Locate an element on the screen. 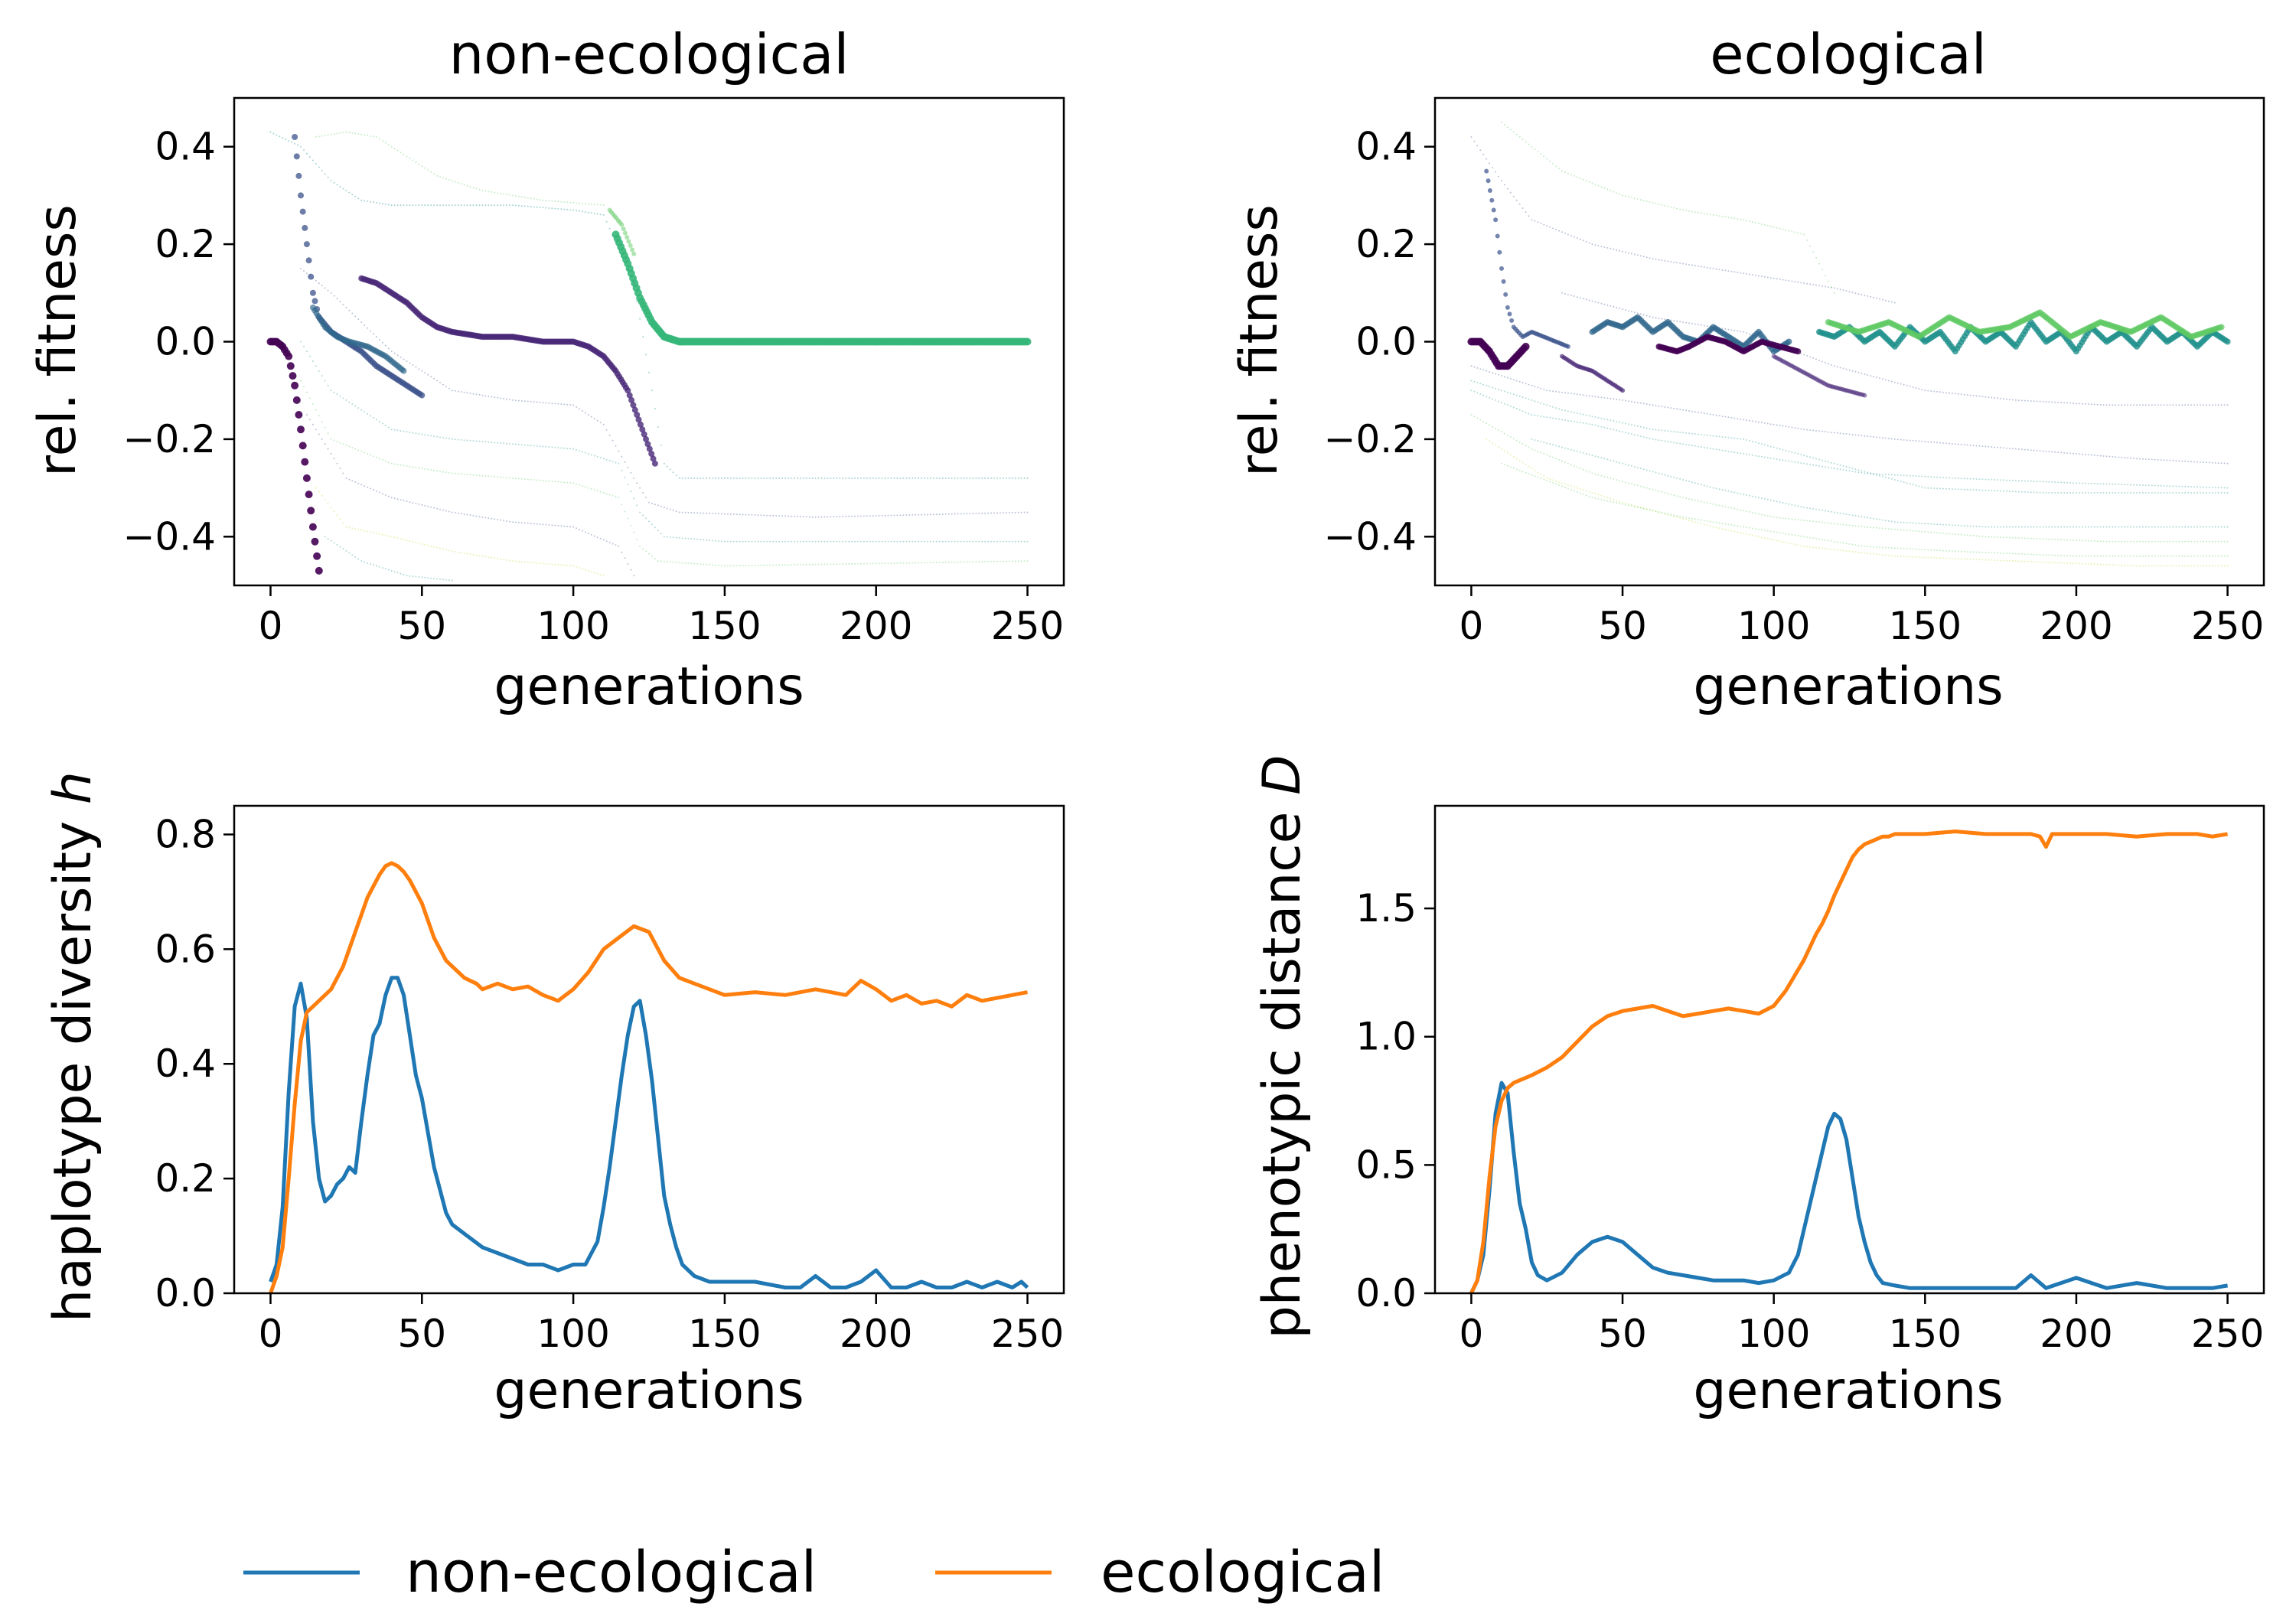 This screenshot has height=1607, width=2296. y-axis-label-symbol: D is located at coordinates (1282, 775).